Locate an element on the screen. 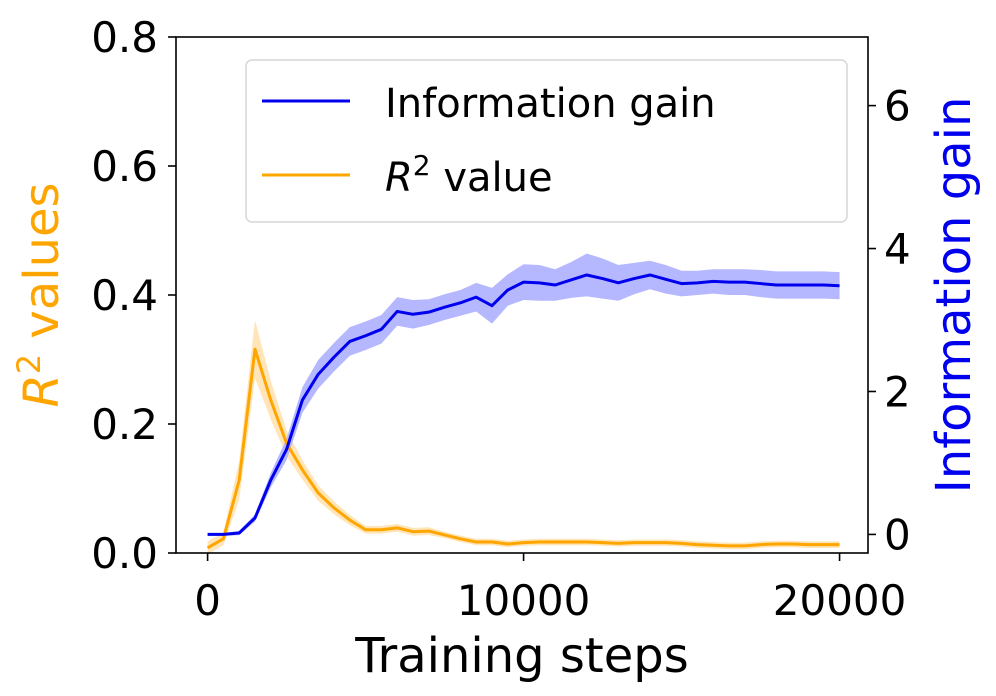 The image size is (996, 696). x-axis-label: Training steps is located at coordinates (521, 656).